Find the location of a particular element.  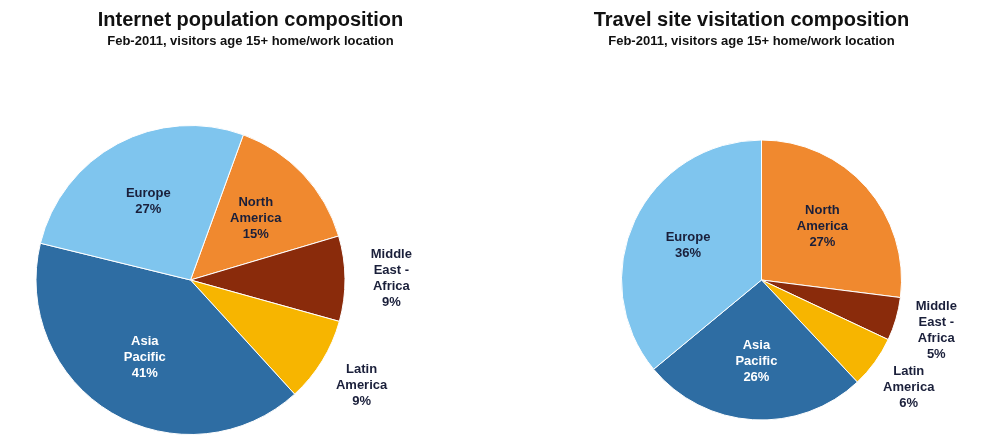

data-label: 6% is located at coordinates (909, 402).